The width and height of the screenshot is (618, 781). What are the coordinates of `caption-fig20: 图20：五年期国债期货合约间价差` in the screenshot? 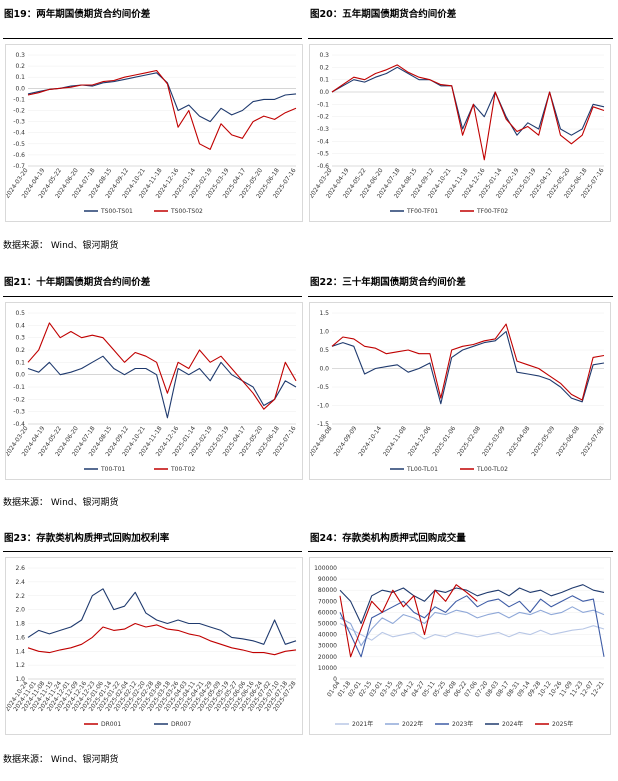 It's located at (383, 14).